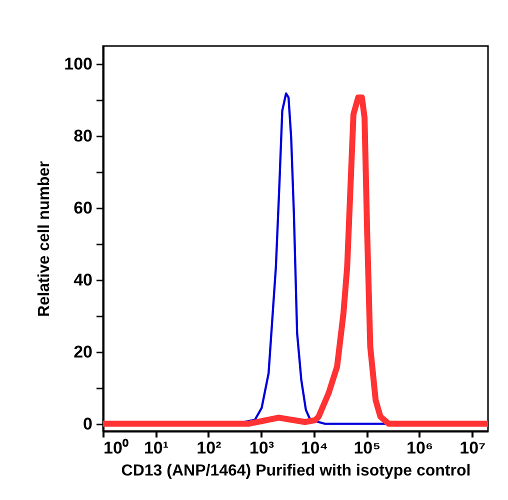 This screenshot has height=500, width=508. I want to click on x-tick-label: 10², so click(209, 448).